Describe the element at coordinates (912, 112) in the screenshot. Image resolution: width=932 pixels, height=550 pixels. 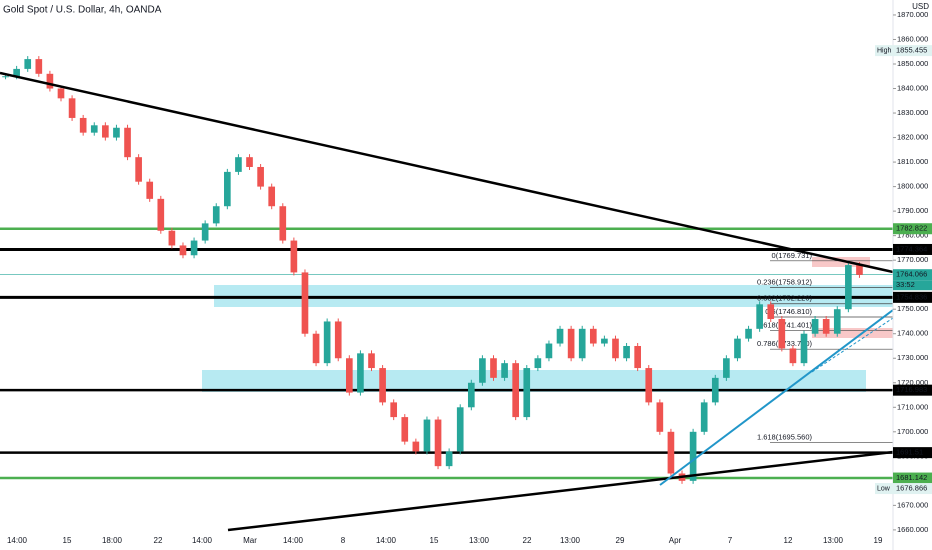
I see `y-tick-label: 1830.000` at that location.